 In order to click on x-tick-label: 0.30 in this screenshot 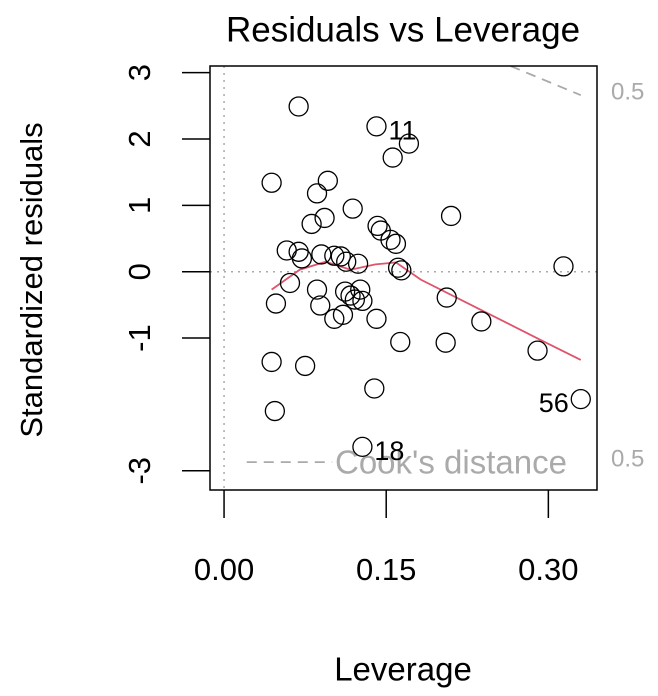, I will do `click(548, 569)`.